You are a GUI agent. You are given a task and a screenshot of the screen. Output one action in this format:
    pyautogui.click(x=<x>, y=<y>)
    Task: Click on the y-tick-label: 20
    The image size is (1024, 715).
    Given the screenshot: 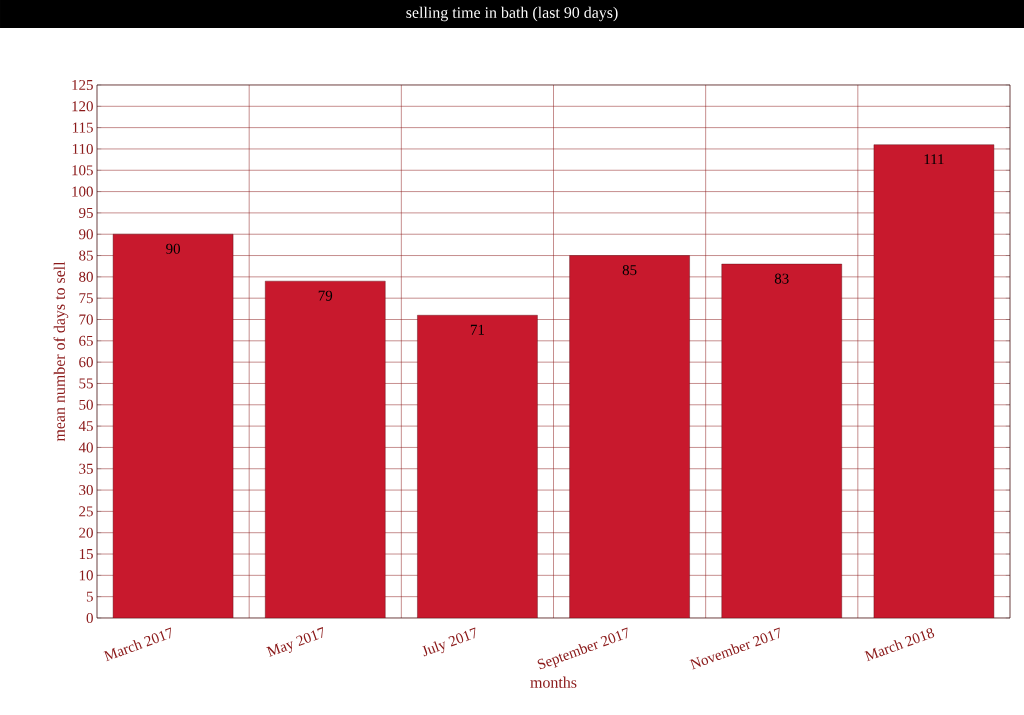 What is the action you would take?
    pyautogui.click(x=86, y=532)
    